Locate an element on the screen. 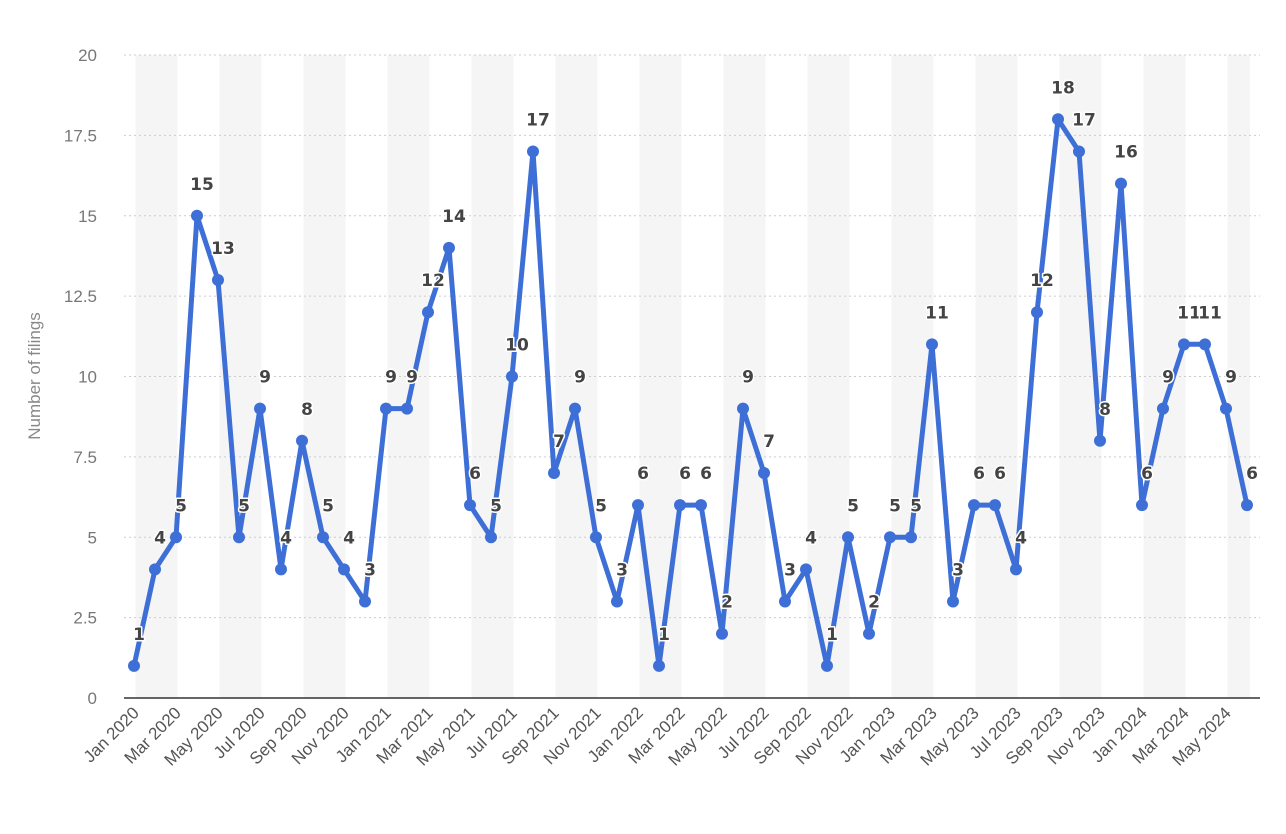 This screenshot has height=834, width=1286. data-label: 12 is located at coordinates (1042, 281).